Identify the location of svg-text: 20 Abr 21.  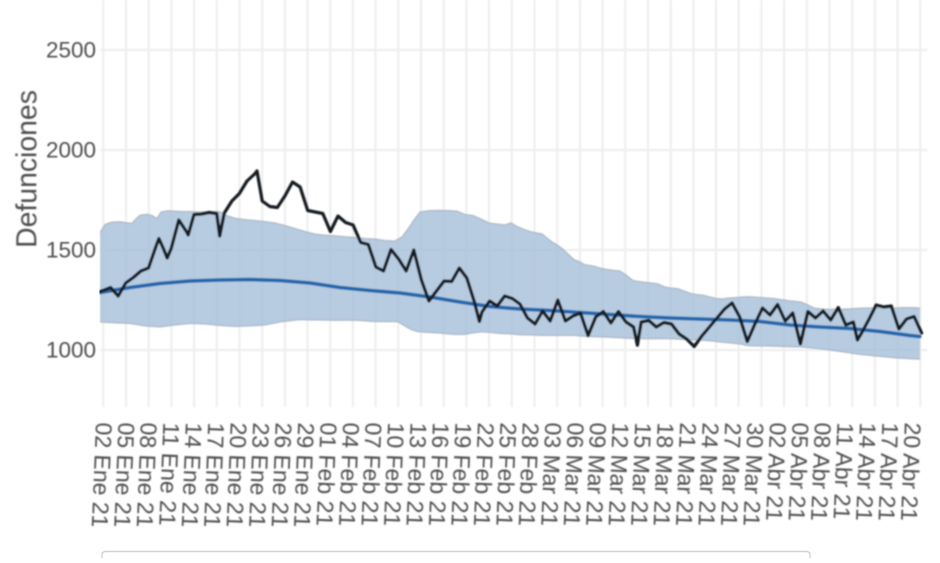
(911, 471).